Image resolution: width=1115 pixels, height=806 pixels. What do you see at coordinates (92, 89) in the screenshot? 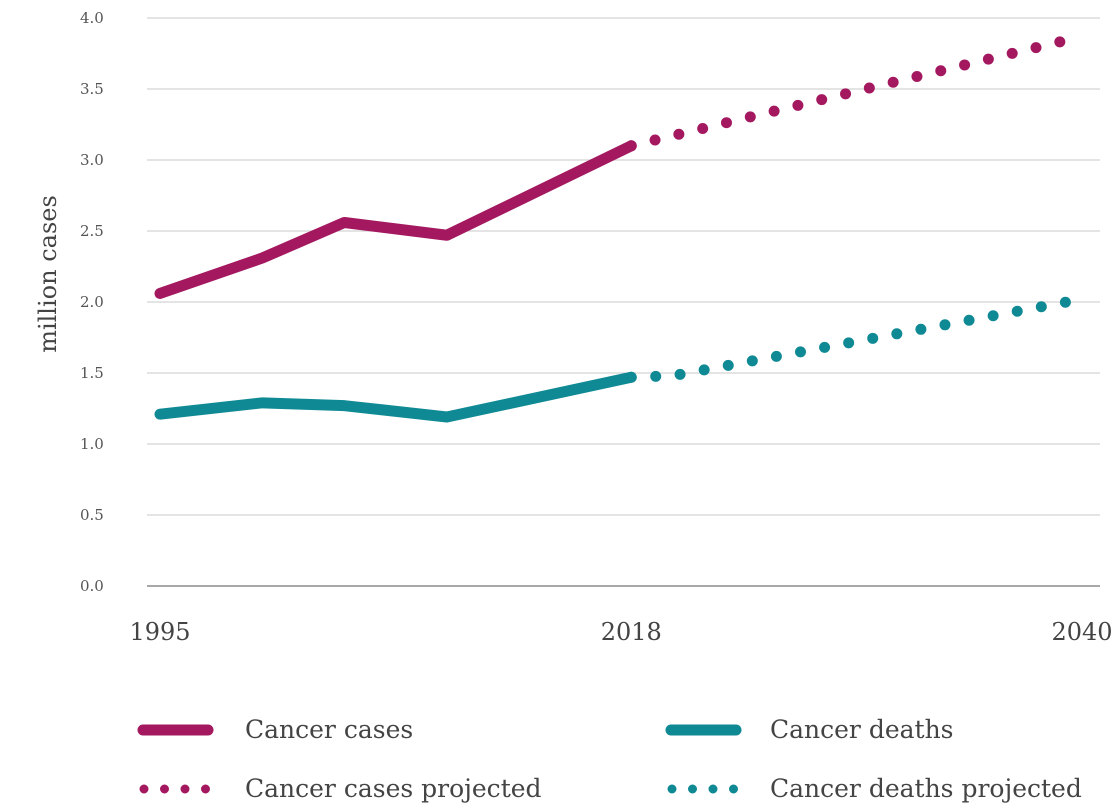
I see `y-tick-label: 3.5` at bounding box center [92, 89].